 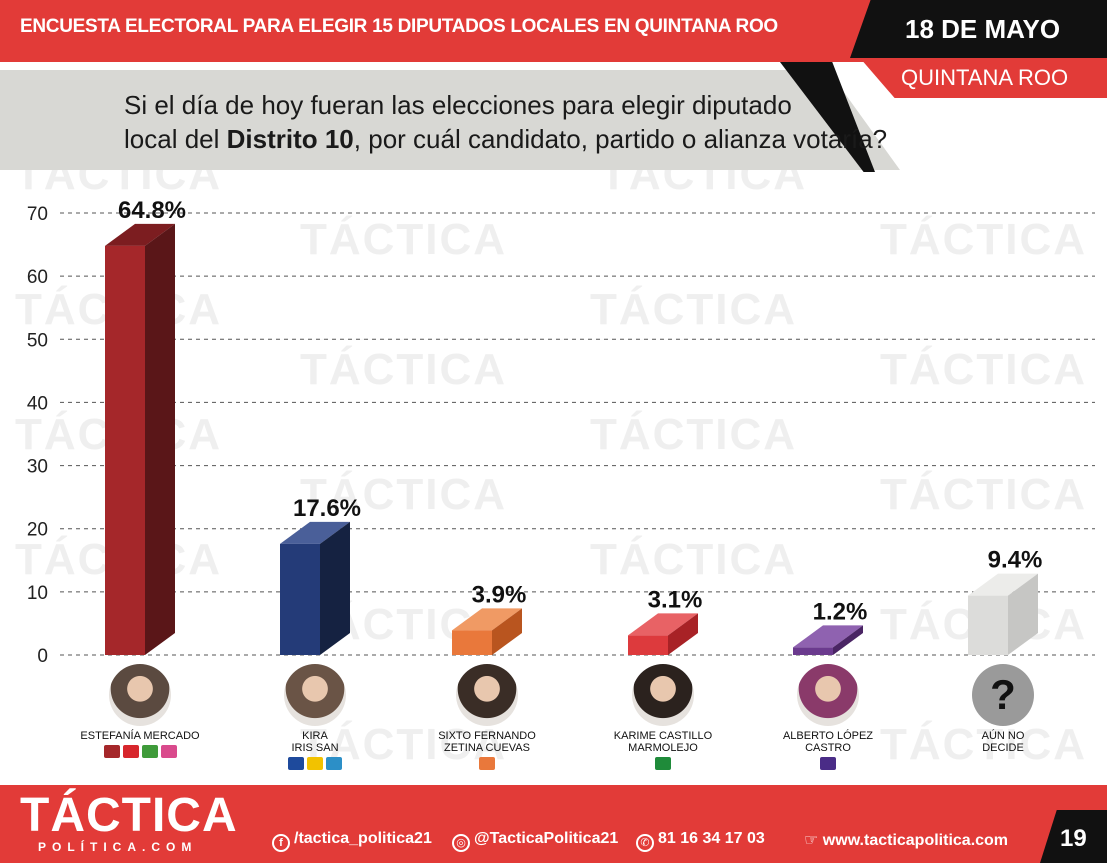 What do you see at coordinates (1003, 742) in the screenshot?
I see `candidate-name: AÚN NO DECIDE` at bounding box center [1003, 742].